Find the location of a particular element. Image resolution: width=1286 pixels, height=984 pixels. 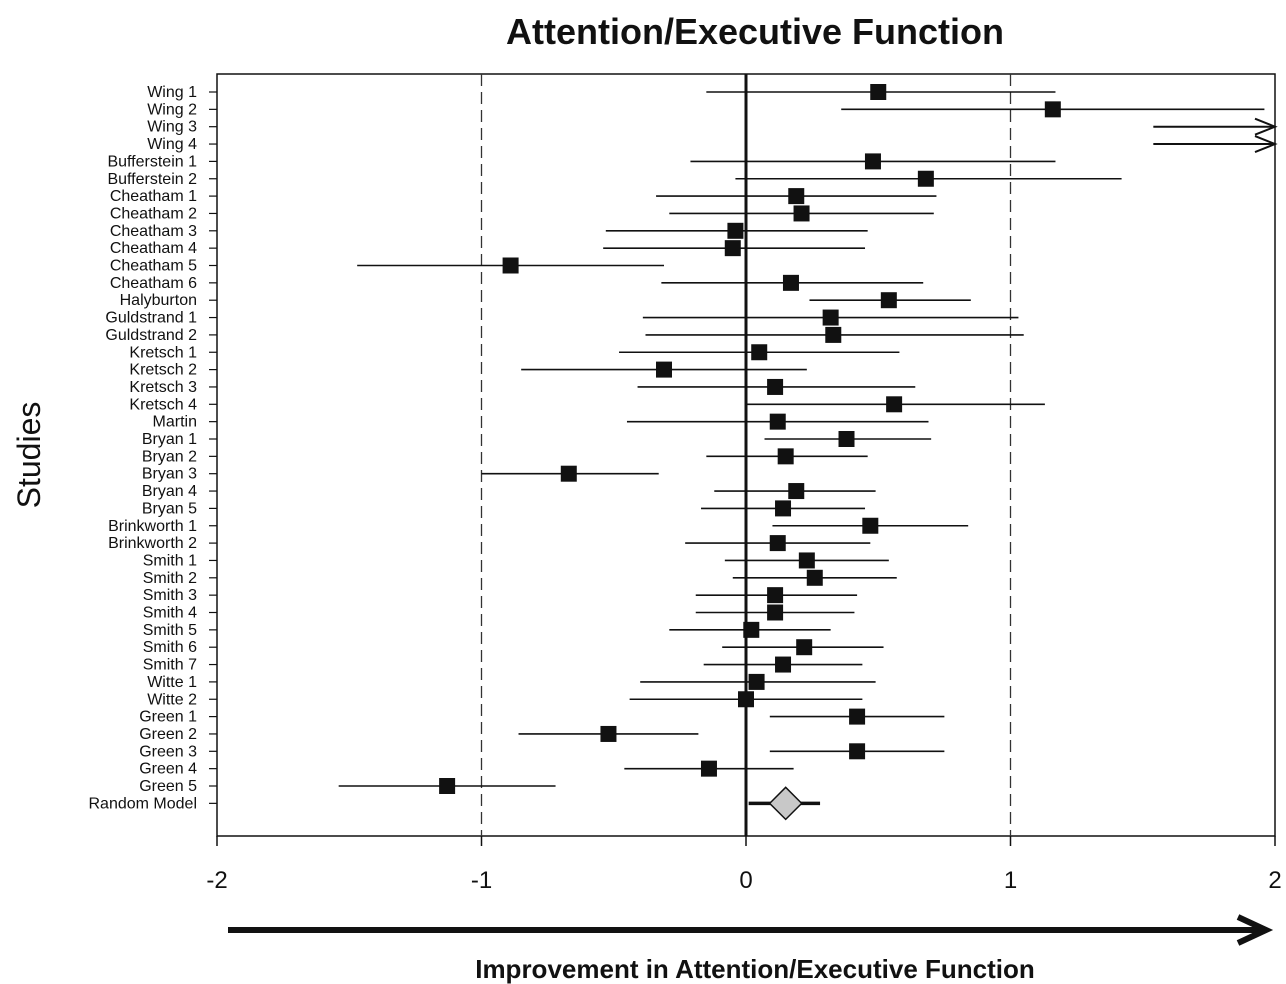

study-label: Kretsch 1 is located at coordinates (163, 352).